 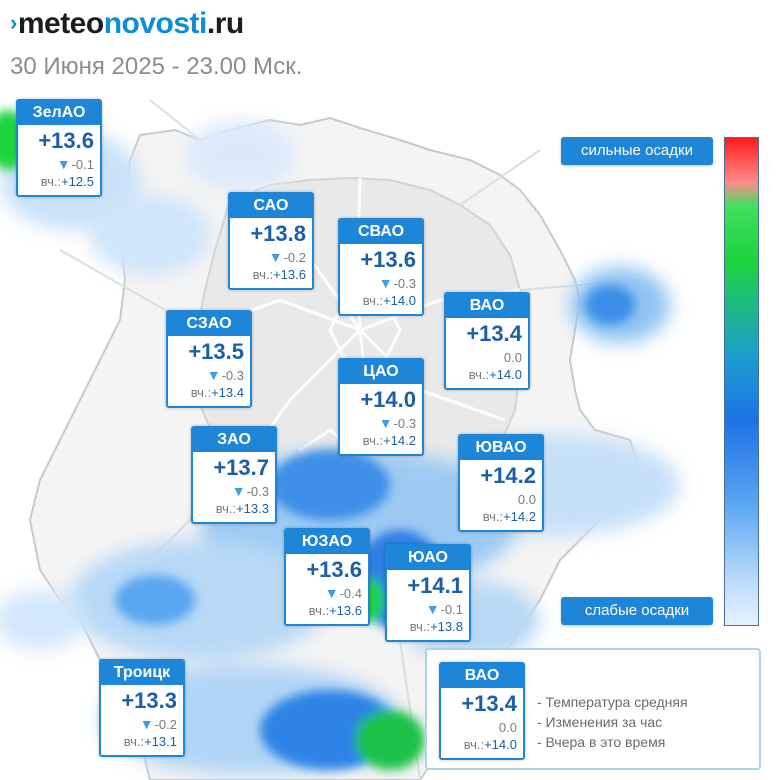 What do you see at coordinates (67, 182) in the screenshot?
I see `yesterday-temperature: вч.:+12.5` at bounding box center [67, 182].